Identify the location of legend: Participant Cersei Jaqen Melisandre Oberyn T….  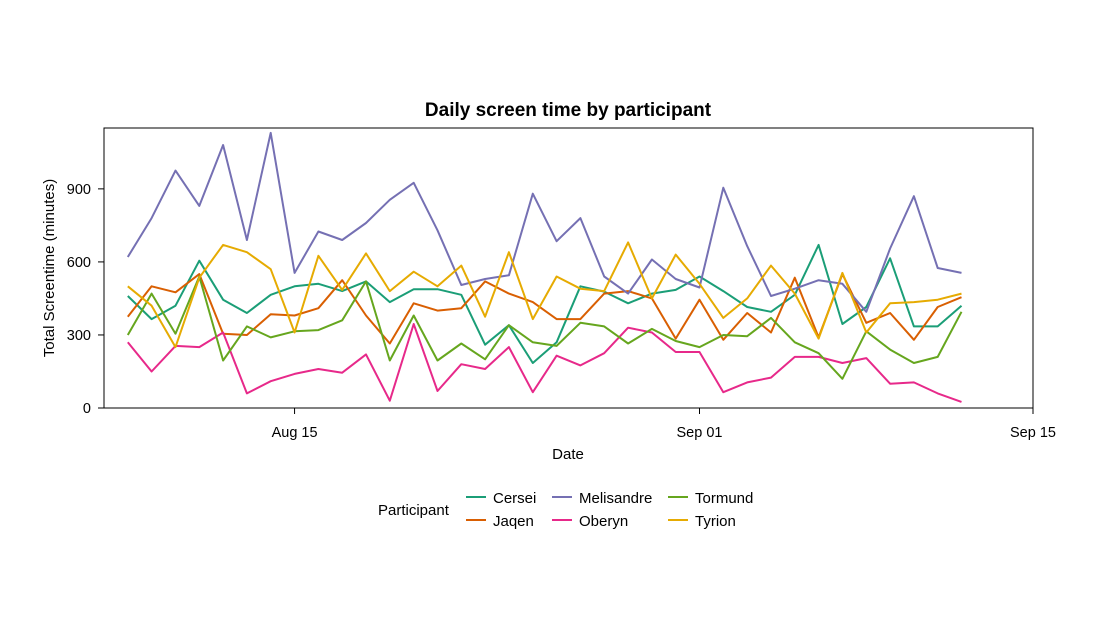
(565, 510).